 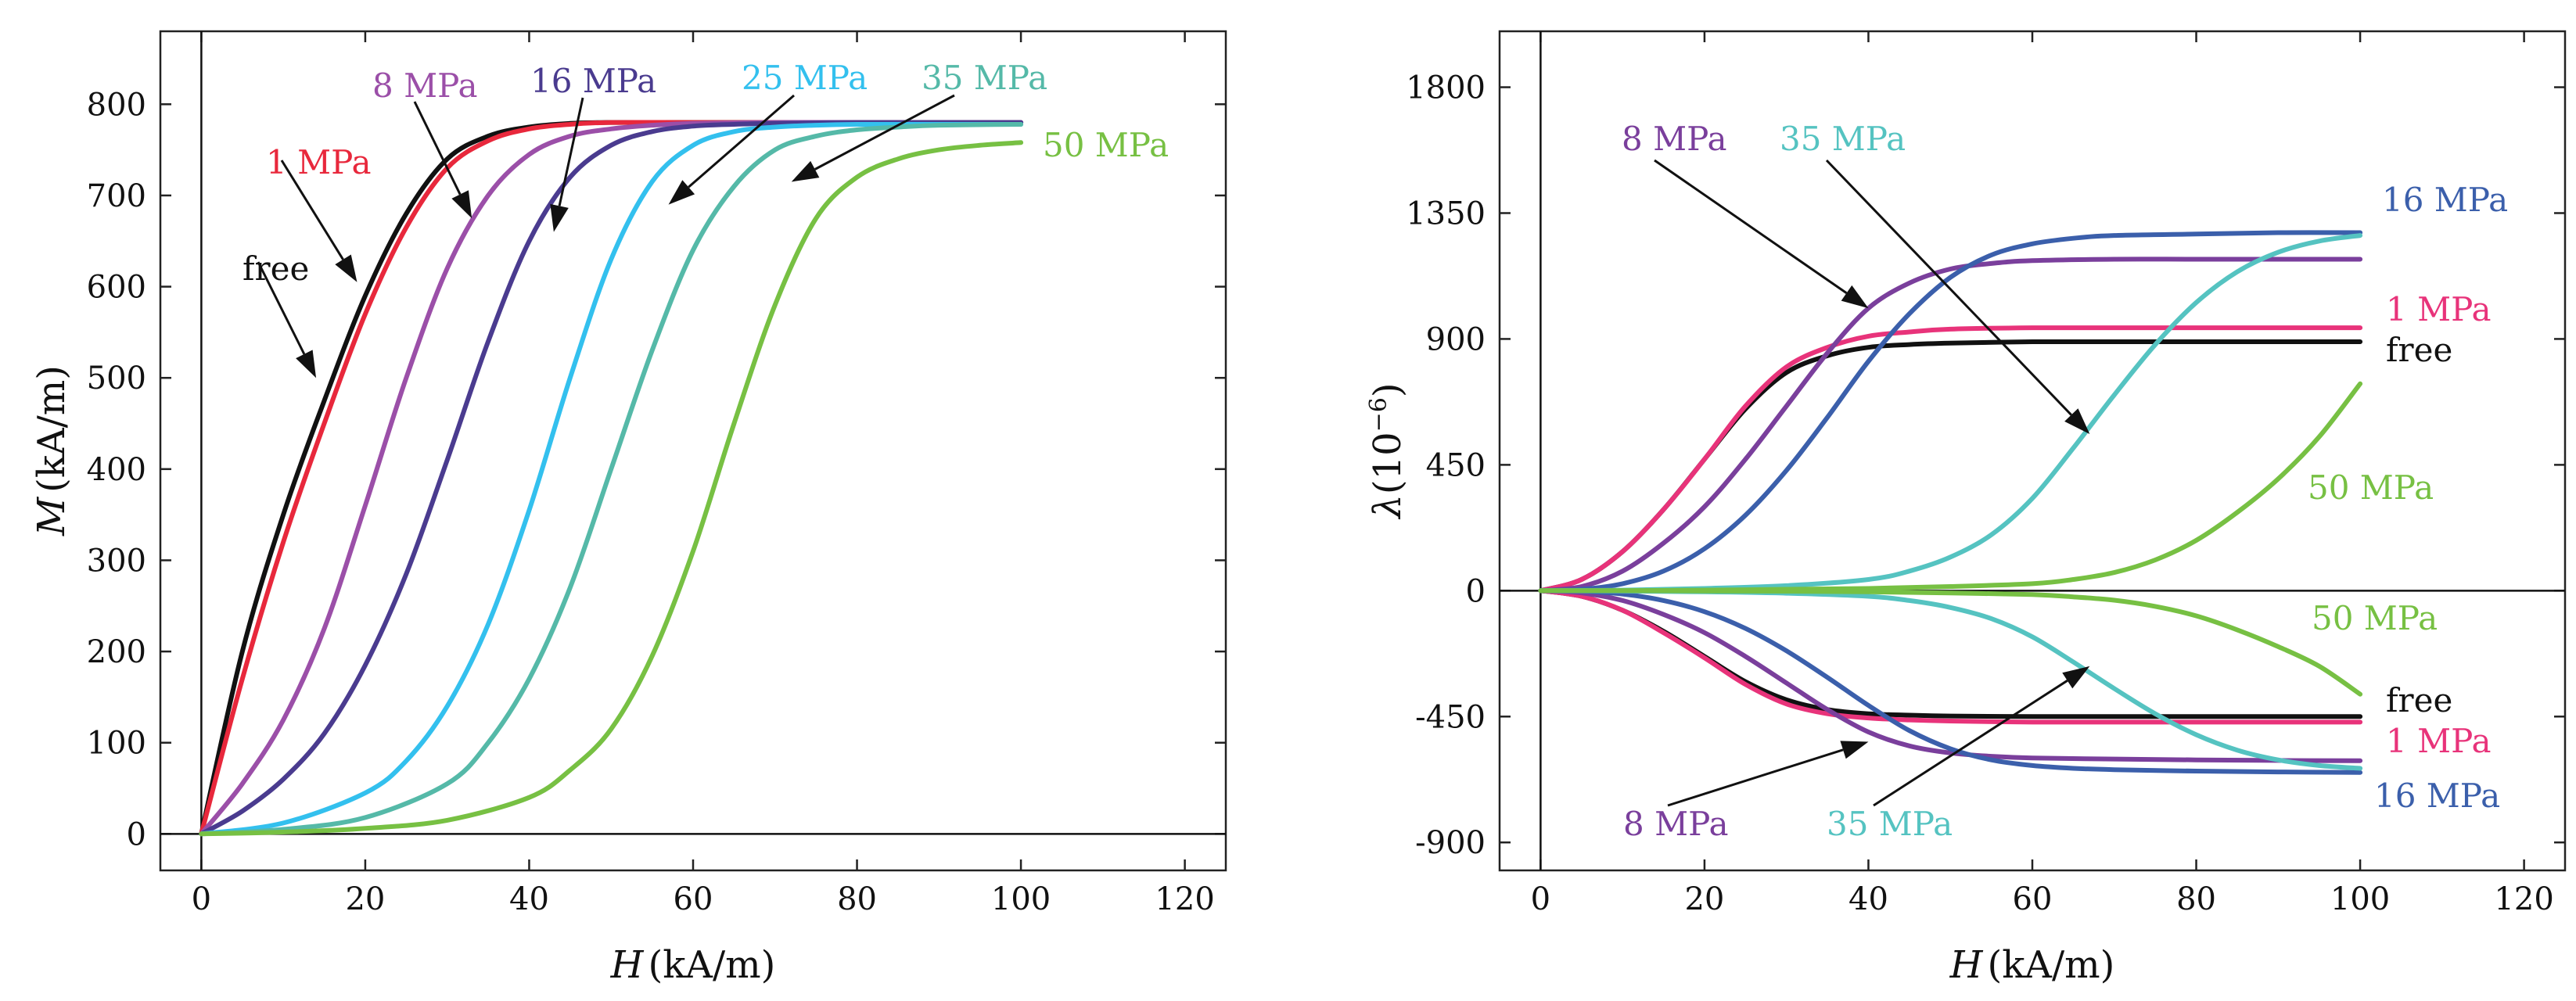 I want to click on label-50mpa-lower: 50 MPa, so click(x=2375, y=618).